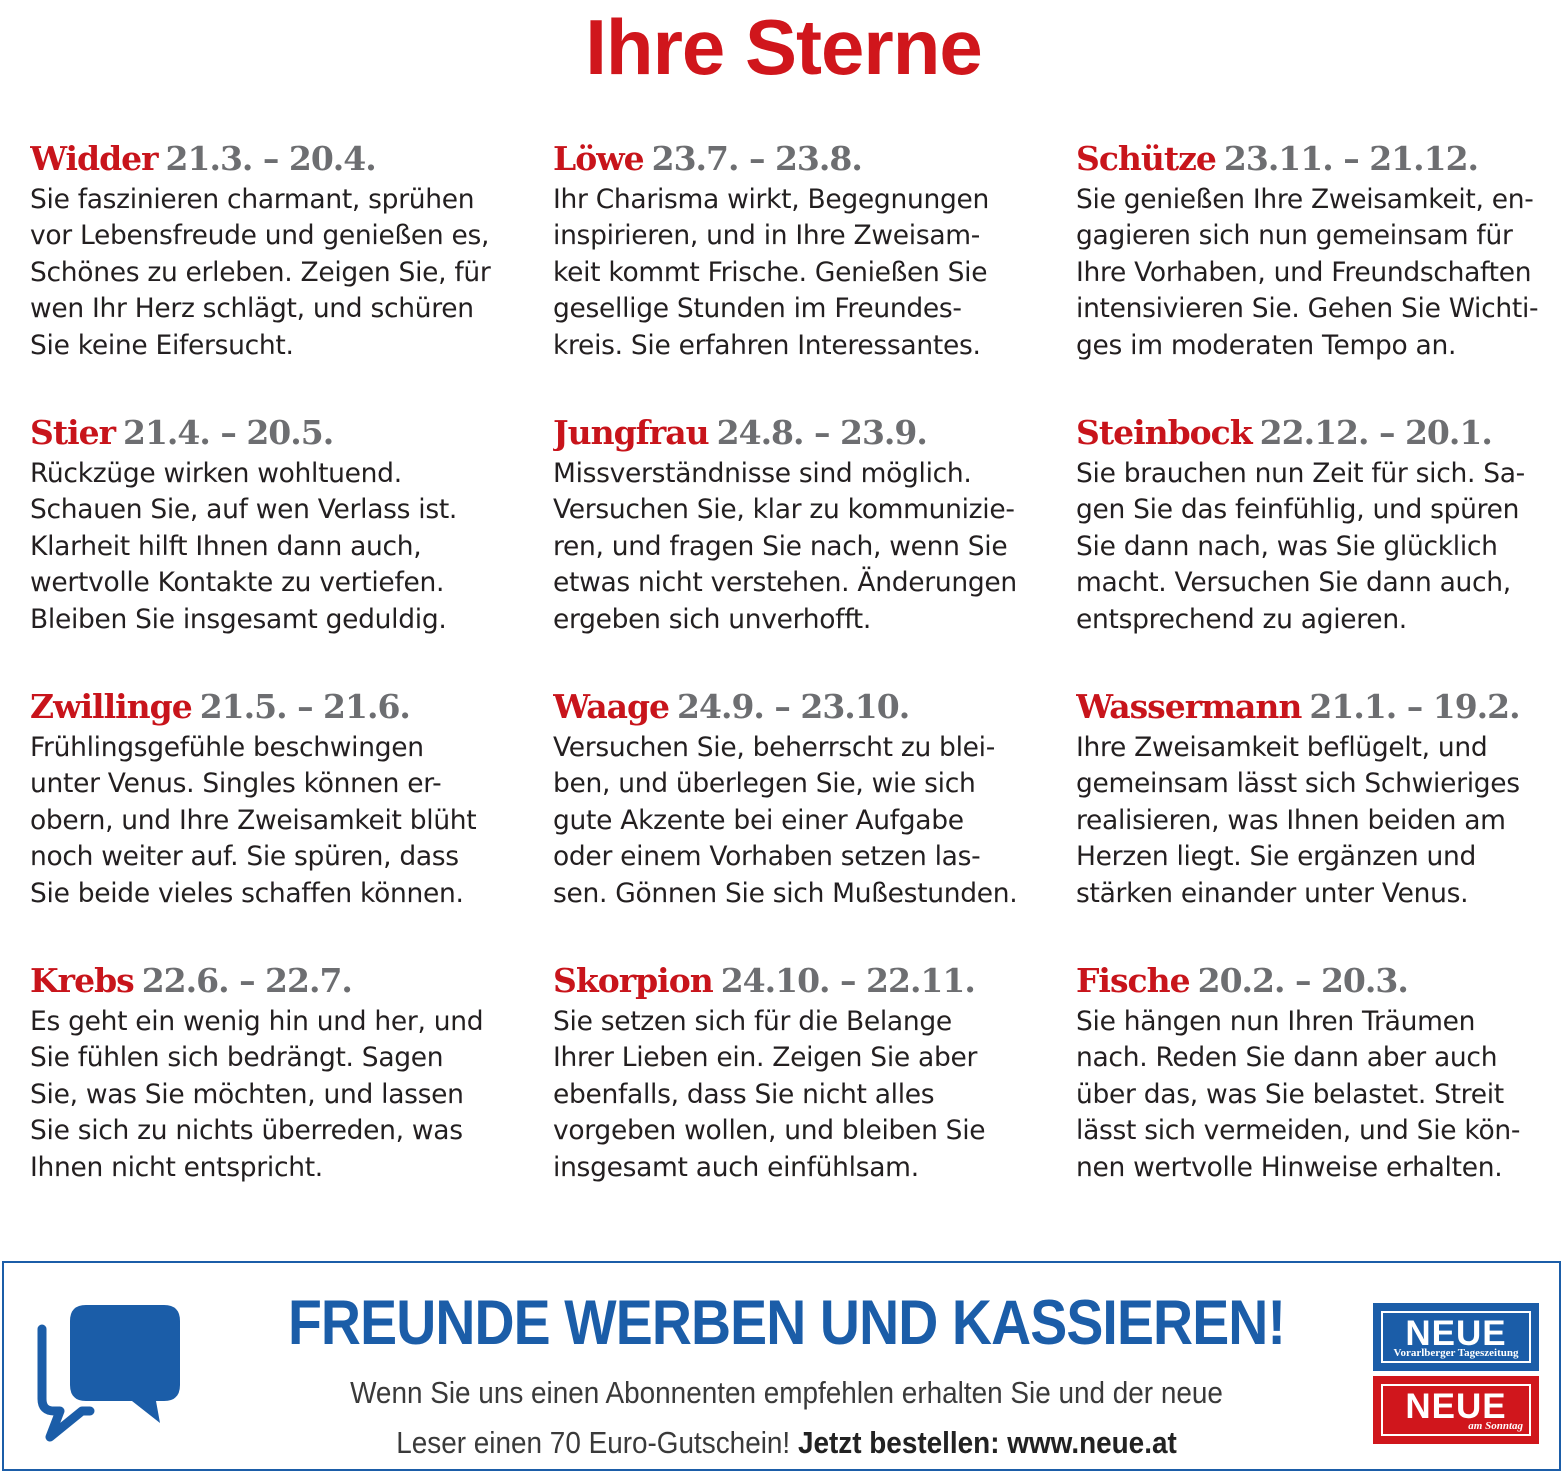 The image size is (1567, 1476). What do you see at coordinates (111, 706) in the screenshot?
I see `sign-name: Zwillinge` at bounding box center [111, 706].